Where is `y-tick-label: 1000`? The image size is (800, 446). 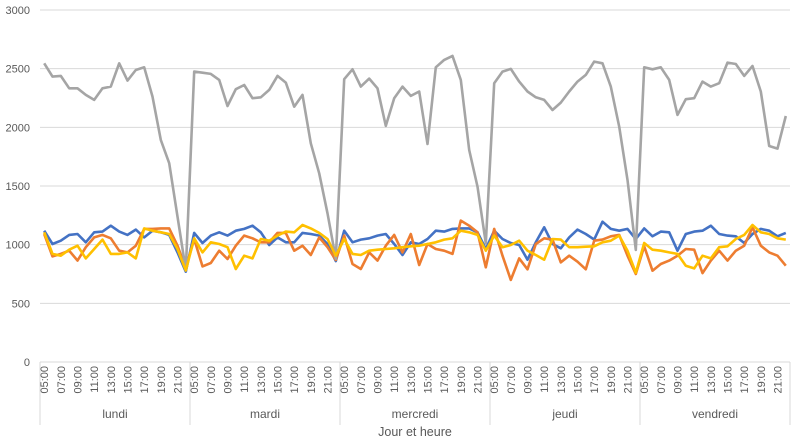
y-tick-label: 1000 is located at coordinates (18, 246).